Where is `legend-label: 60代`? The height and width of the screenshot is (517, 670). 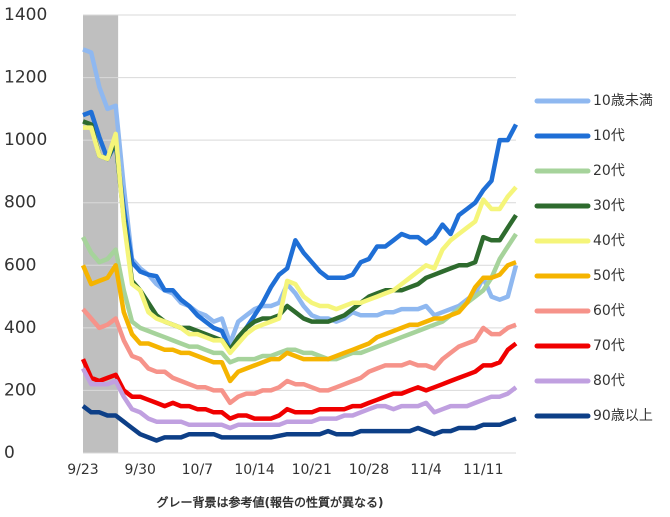 legend-label: 60代 is located at coordinates (609, 311).